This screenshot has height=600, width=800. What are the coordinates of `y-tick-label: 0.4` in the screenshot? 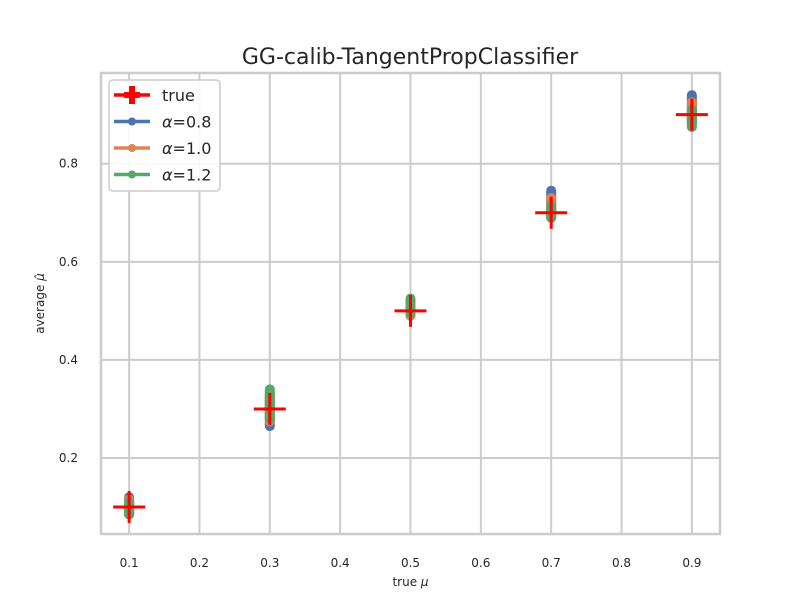 It's located at (68, 360).